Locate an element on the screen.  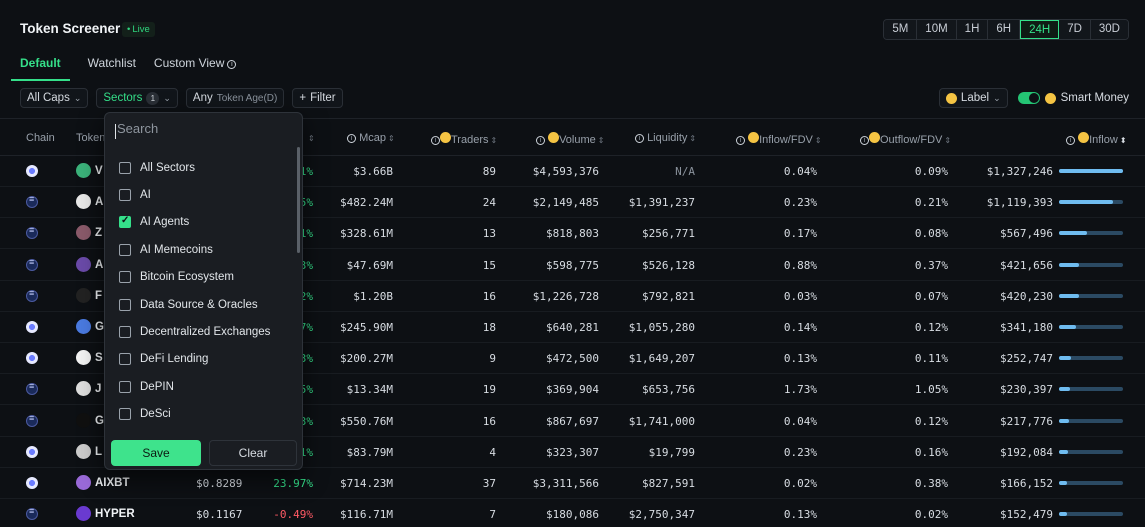
col-token: Token is located at coordinates (91, 138).